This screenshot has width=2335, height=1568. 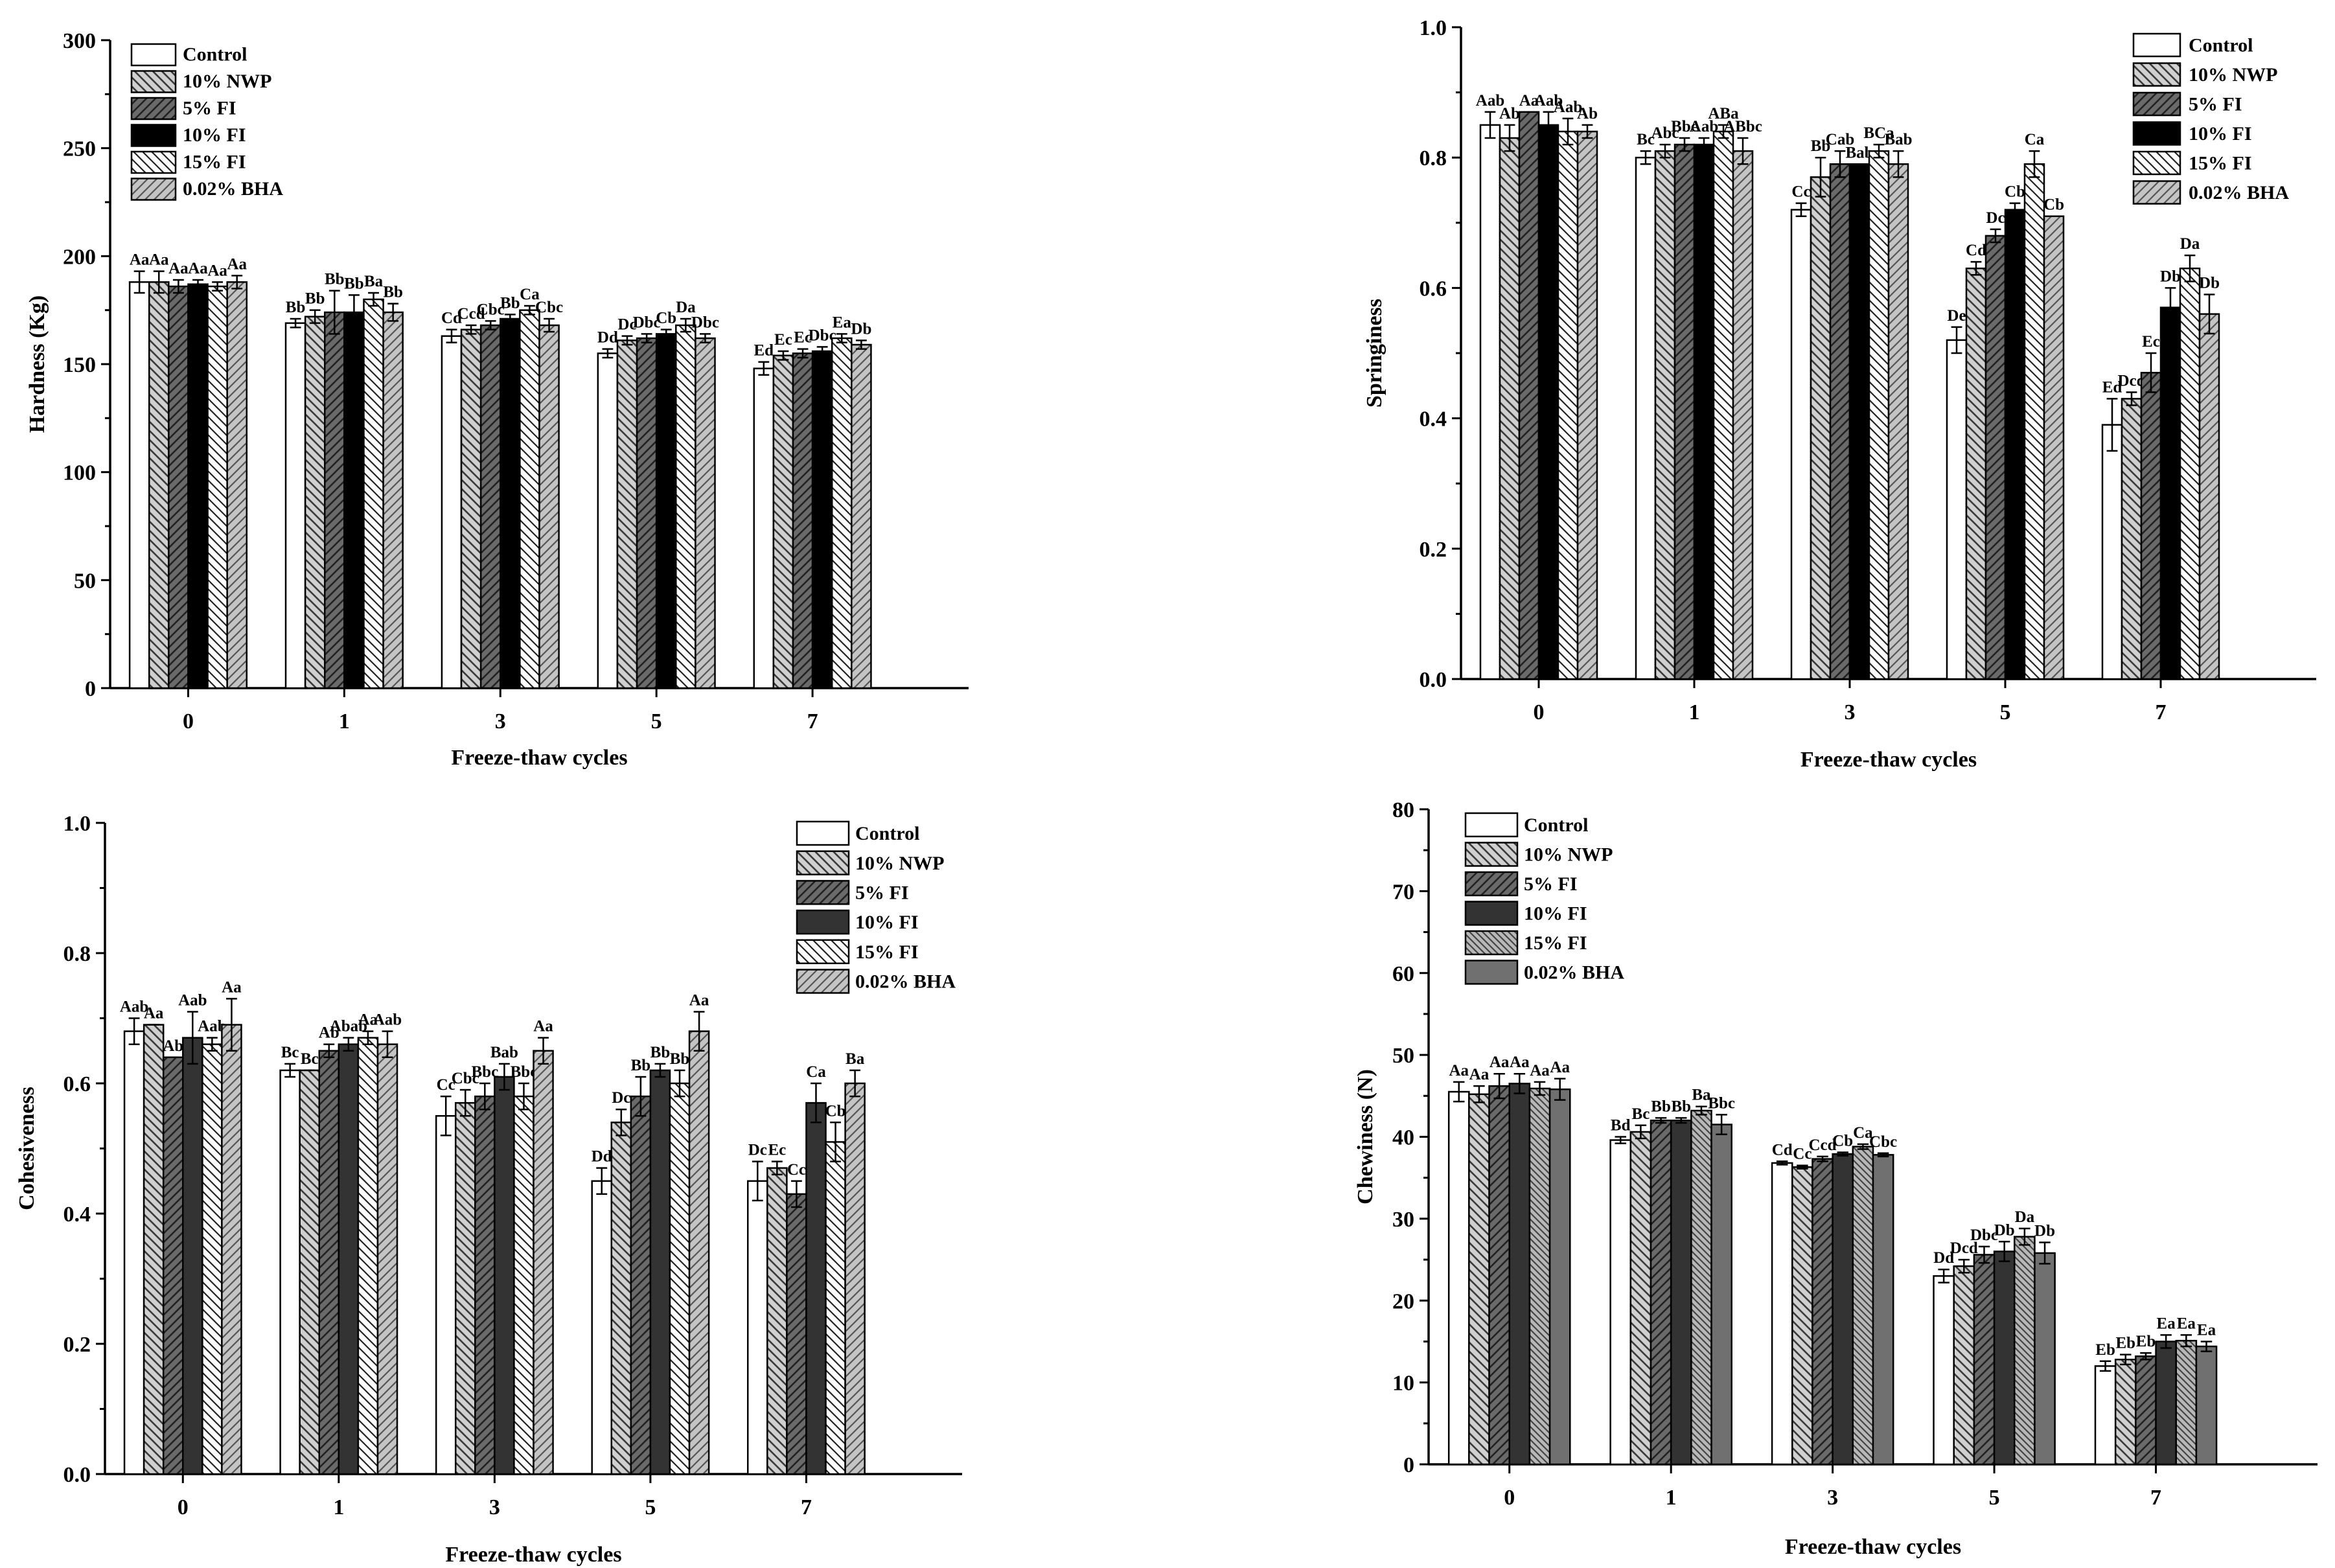 What do you see at coordinates (1403, 810) in the screenshot?
I see `y-tick-label: 80` at bounding box center [1403, 810].